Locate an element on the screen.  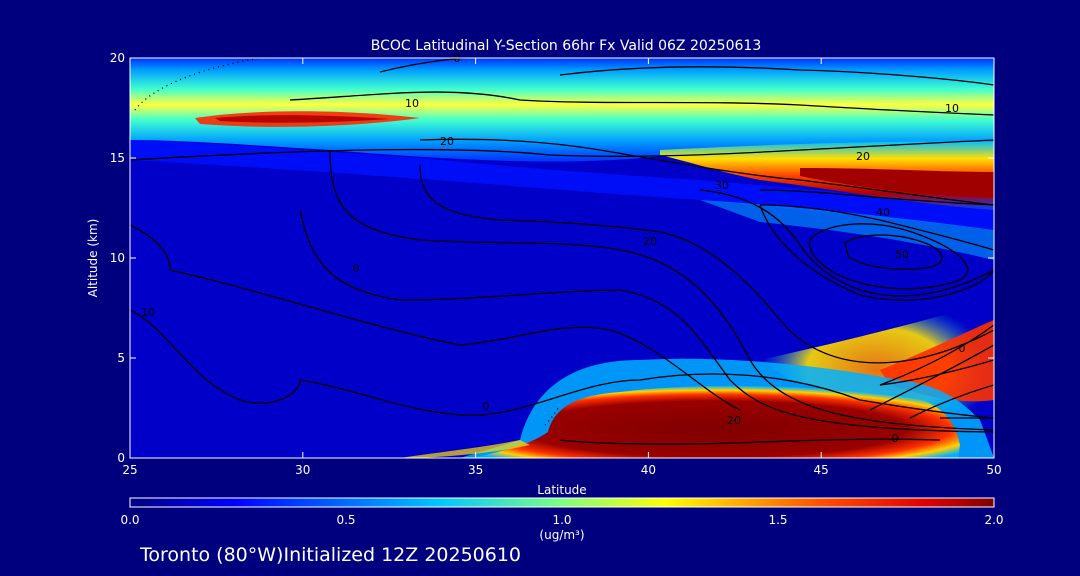
colorbar-tick-label: 0.0 is located at coordinates (129, 520).